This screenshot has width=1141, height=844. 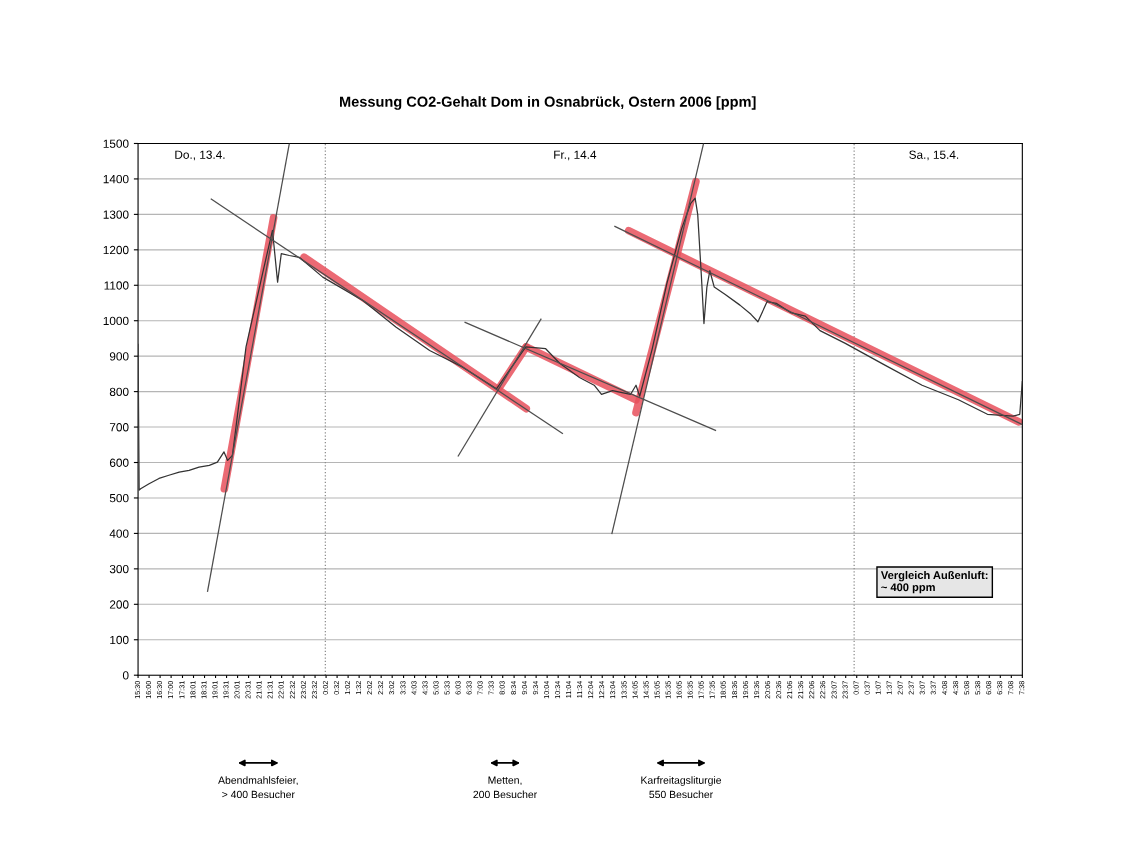 What do you see at coordinates (548, 103) in the screenshot?
I see `chart-title: Messung CO2-Gehalt Dom in Osnabrück, Ostern 2006 [ppm]` at bounding box center [548, 103].